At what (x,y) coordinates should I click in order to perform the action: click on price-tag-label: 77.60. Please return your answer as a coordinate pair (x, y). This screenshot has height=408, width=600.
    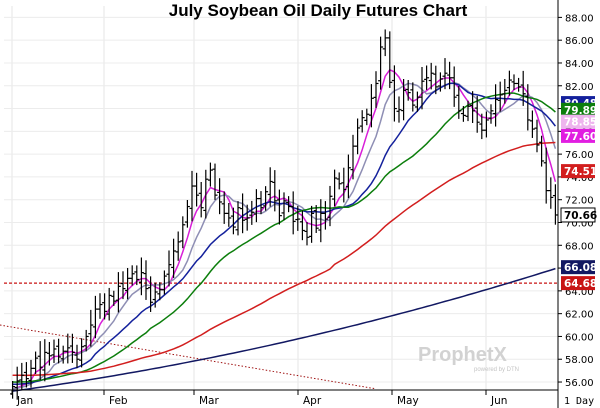
    Looking at the image, I should click on (580, 137).